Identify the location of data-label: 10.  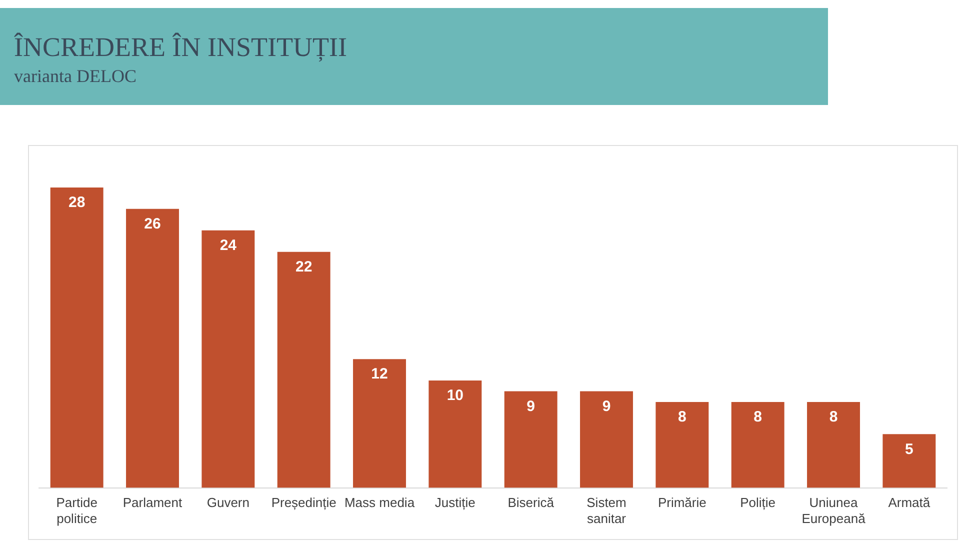
(455, 395).